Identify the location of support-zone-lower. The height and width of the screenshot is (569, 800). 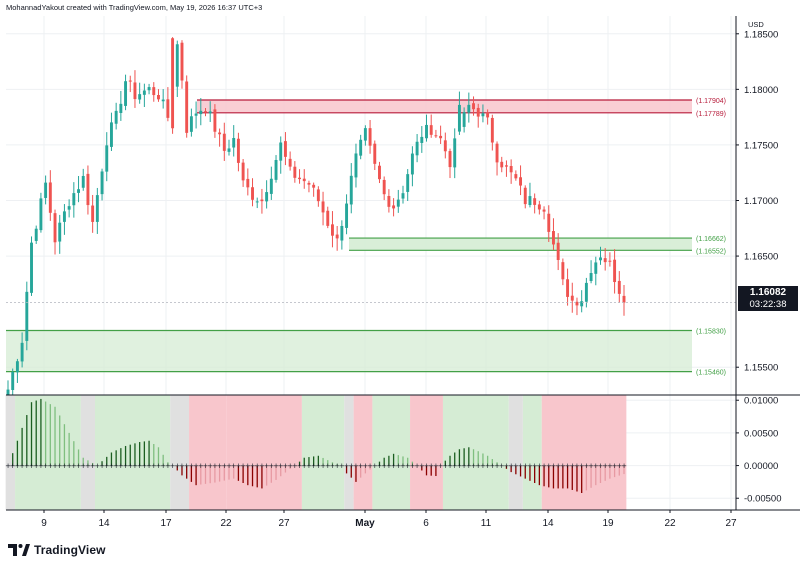
(349, 351).